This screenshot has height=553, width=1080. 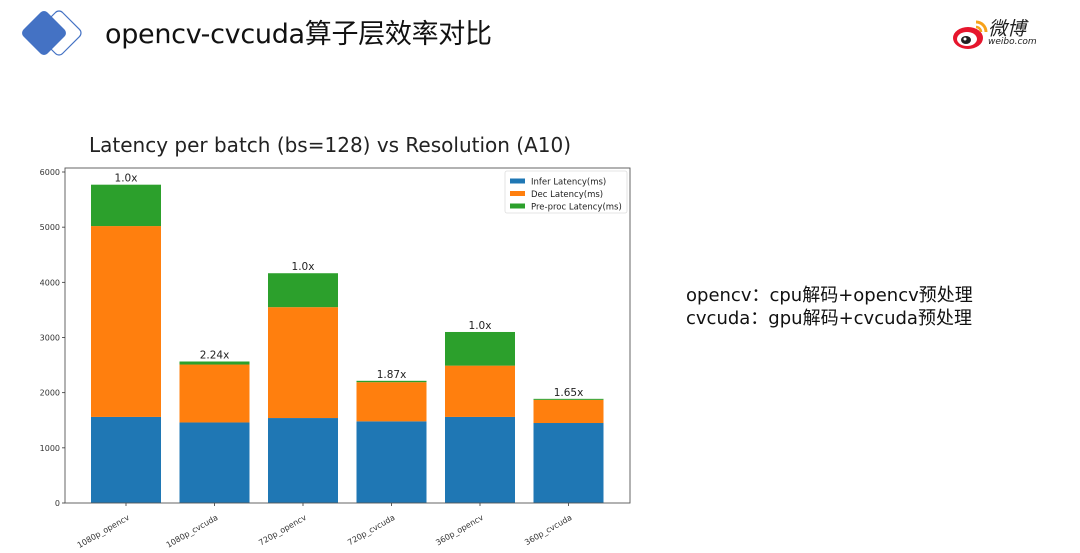 I want to click on y-tick-label: 1000, so click(x=50, y=448).